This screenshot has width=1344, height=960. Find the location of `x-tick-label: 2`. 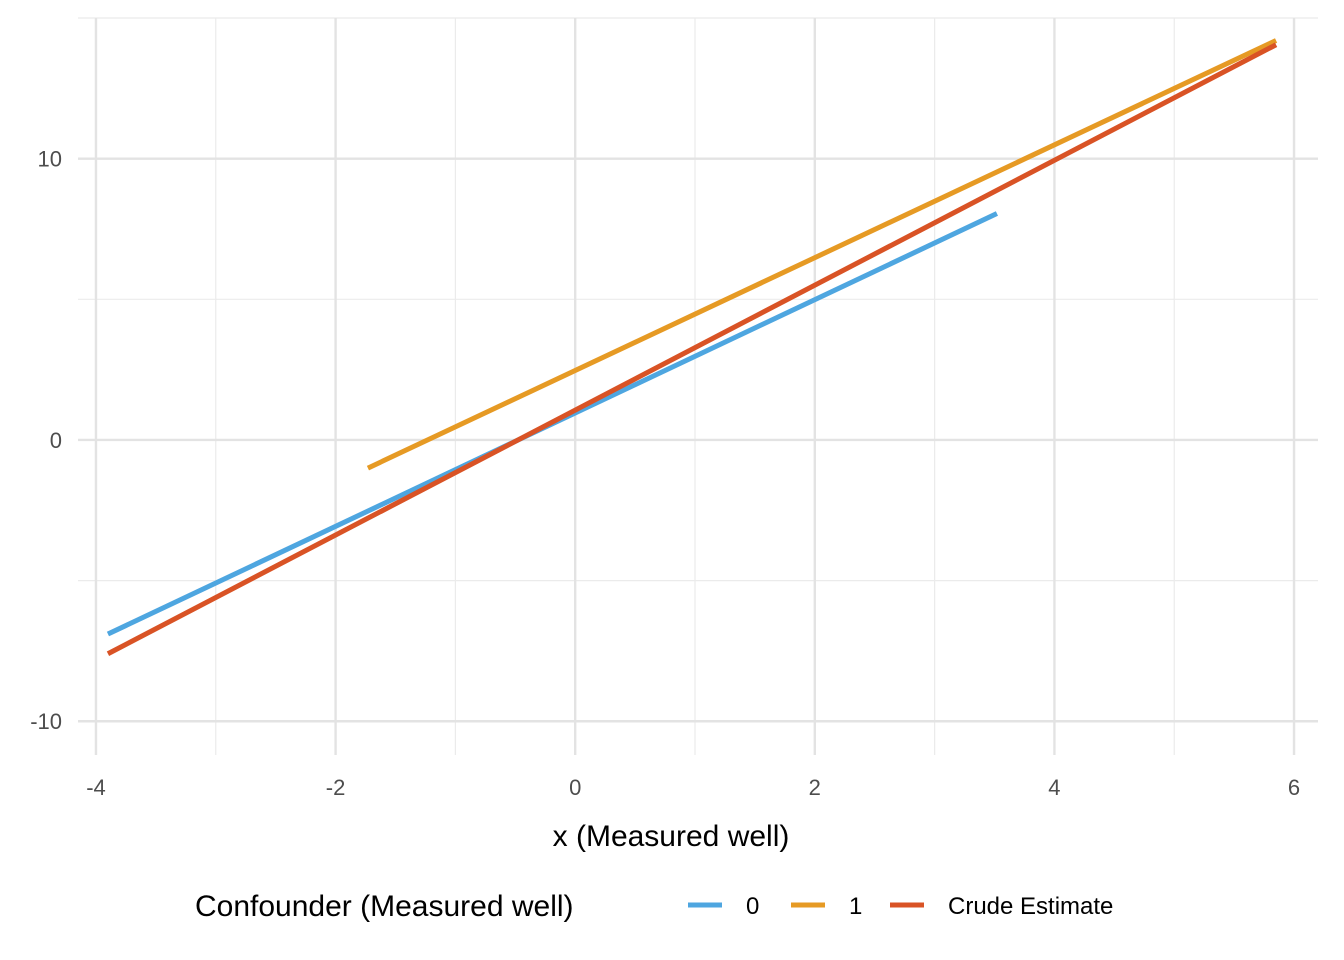

x-tick-label: 2 is located at coordinates (815, 787).